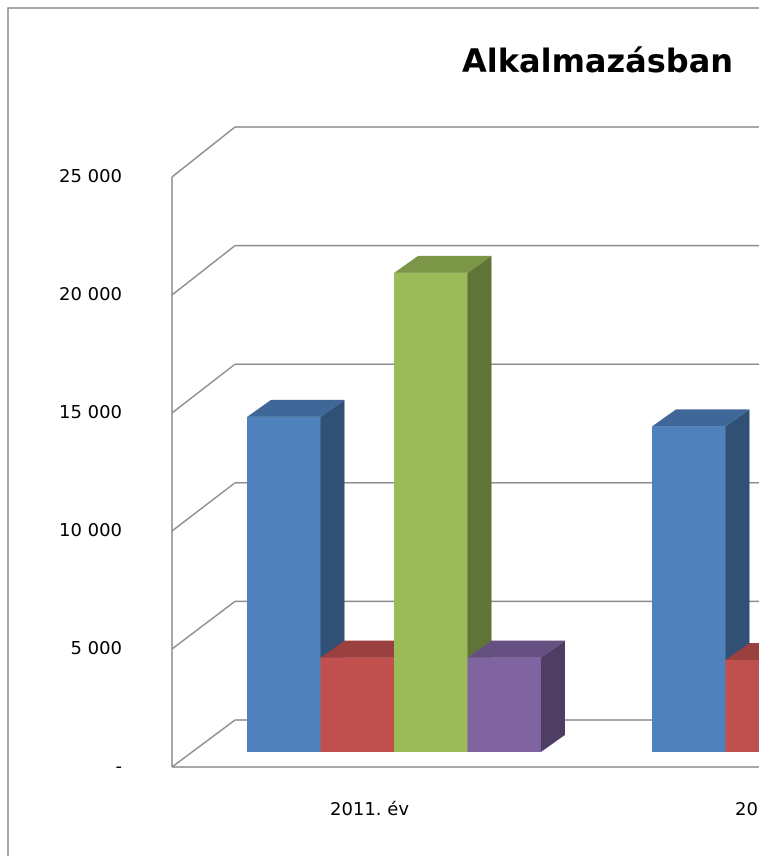 This screenshot has height=856, width=759. I want to click on y-tick-label: 5 000, so click(96, 648).